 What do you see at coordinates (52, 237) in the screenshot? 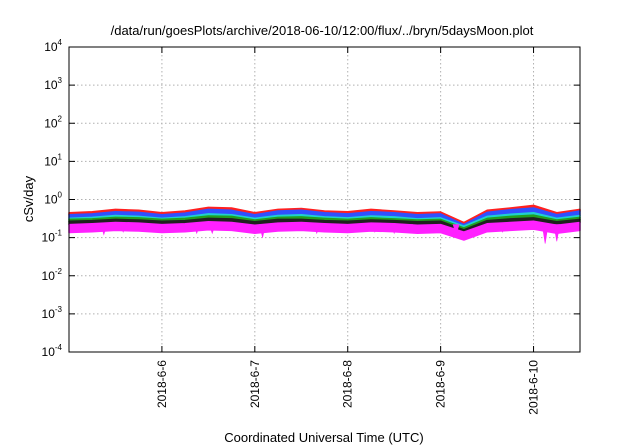
I see `y-tick-label: 10⁻¹` at bounding box center [52, 237].